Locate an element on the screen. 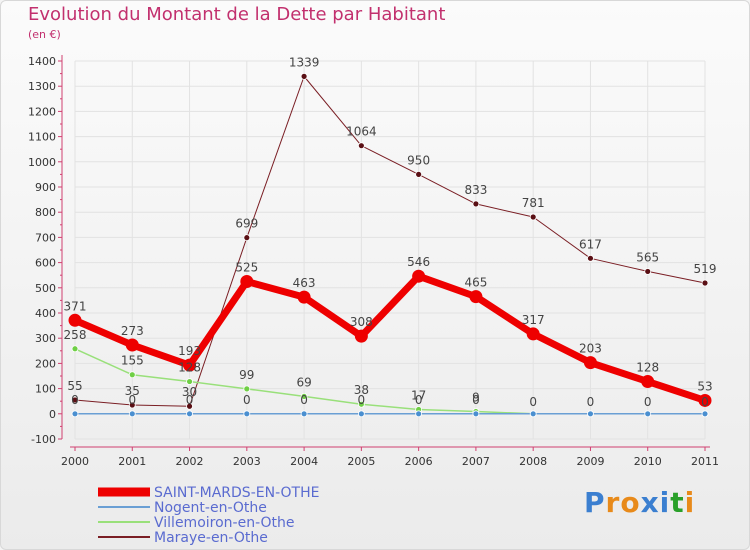  x-tick-label: 2008 is located at coordinates (533, 461).